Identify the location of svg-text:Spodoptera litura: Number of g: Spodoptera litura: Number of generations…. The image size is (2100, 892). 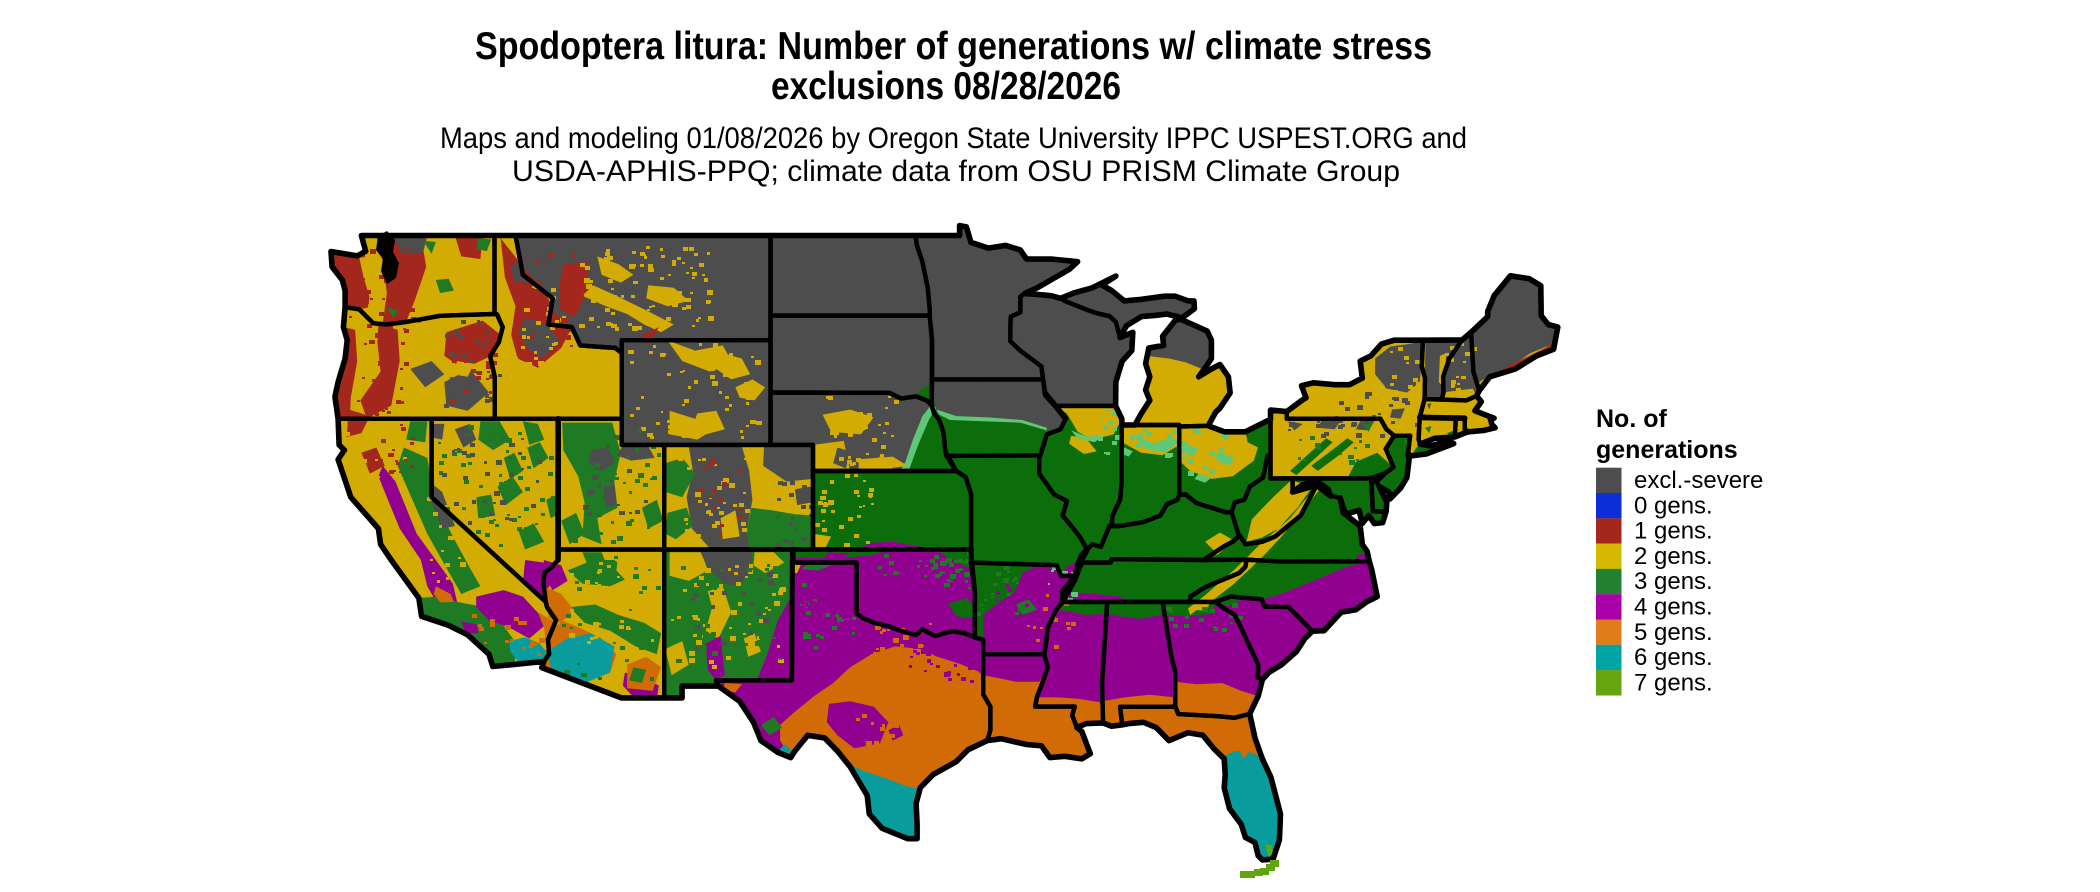
(953, 46).